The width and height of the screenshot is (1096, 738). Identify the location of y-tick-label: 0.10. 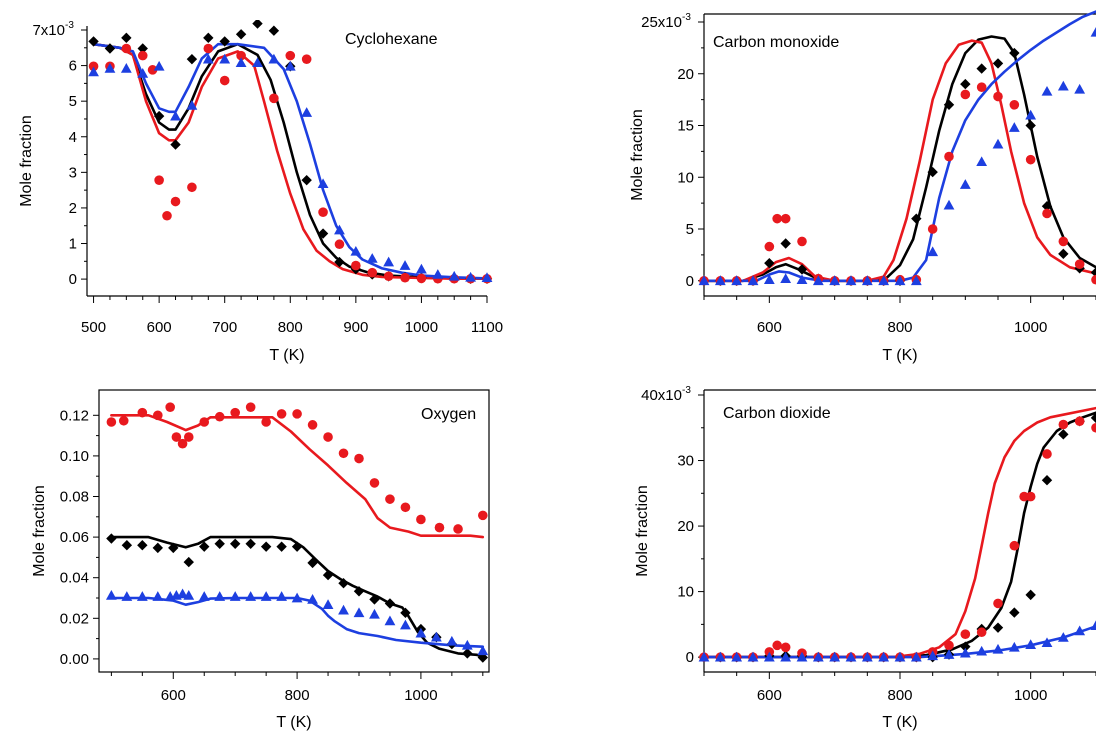
(74, 456).